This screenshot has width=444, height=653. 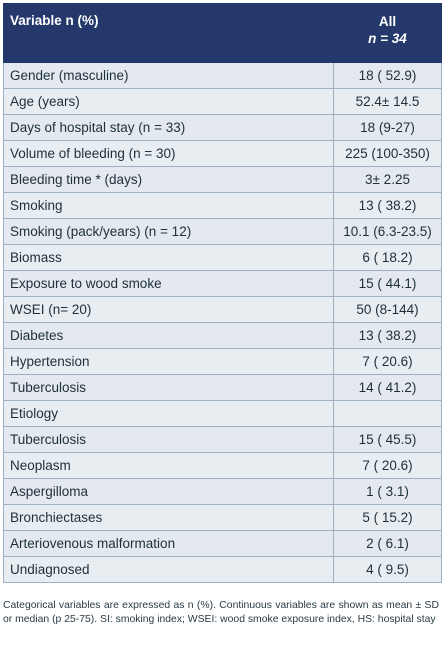 I want to click on section-row-etiology: Etiology, so click(x=222, y=413).